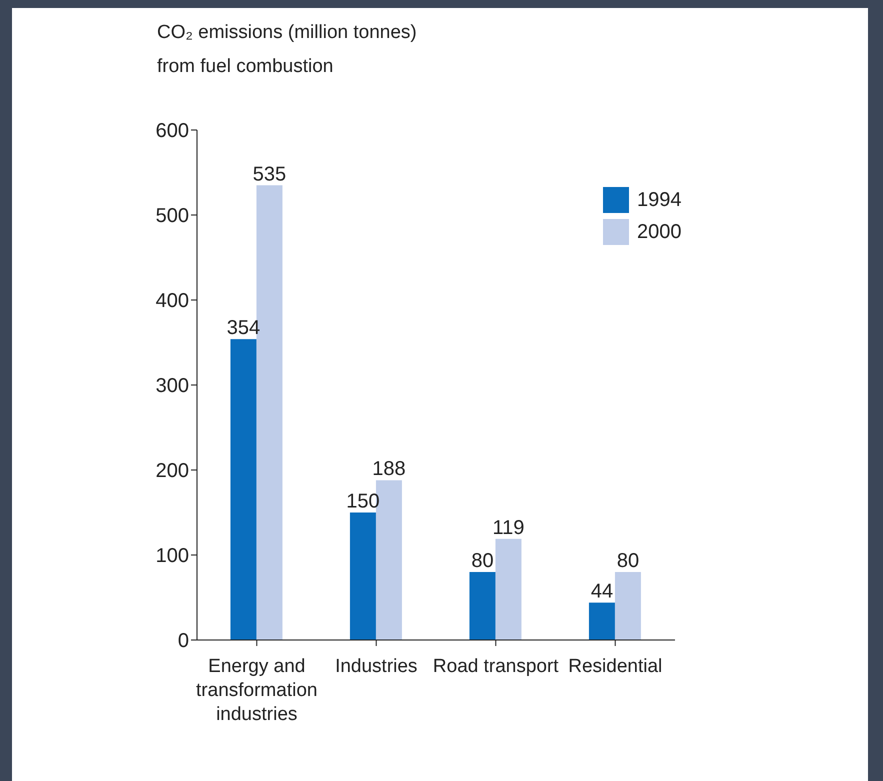 Image resolution: width=883 pixels, height=781 pixels. Describe the element at coordinates (269, 174) in the screenshot. I see `data-label: 535` at that location.